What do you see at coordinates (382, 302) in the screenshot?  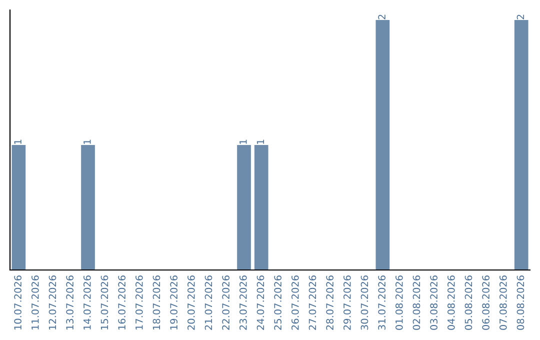 I see `x-tick-label: 31.07.2026` at bounding box center [382, 302].